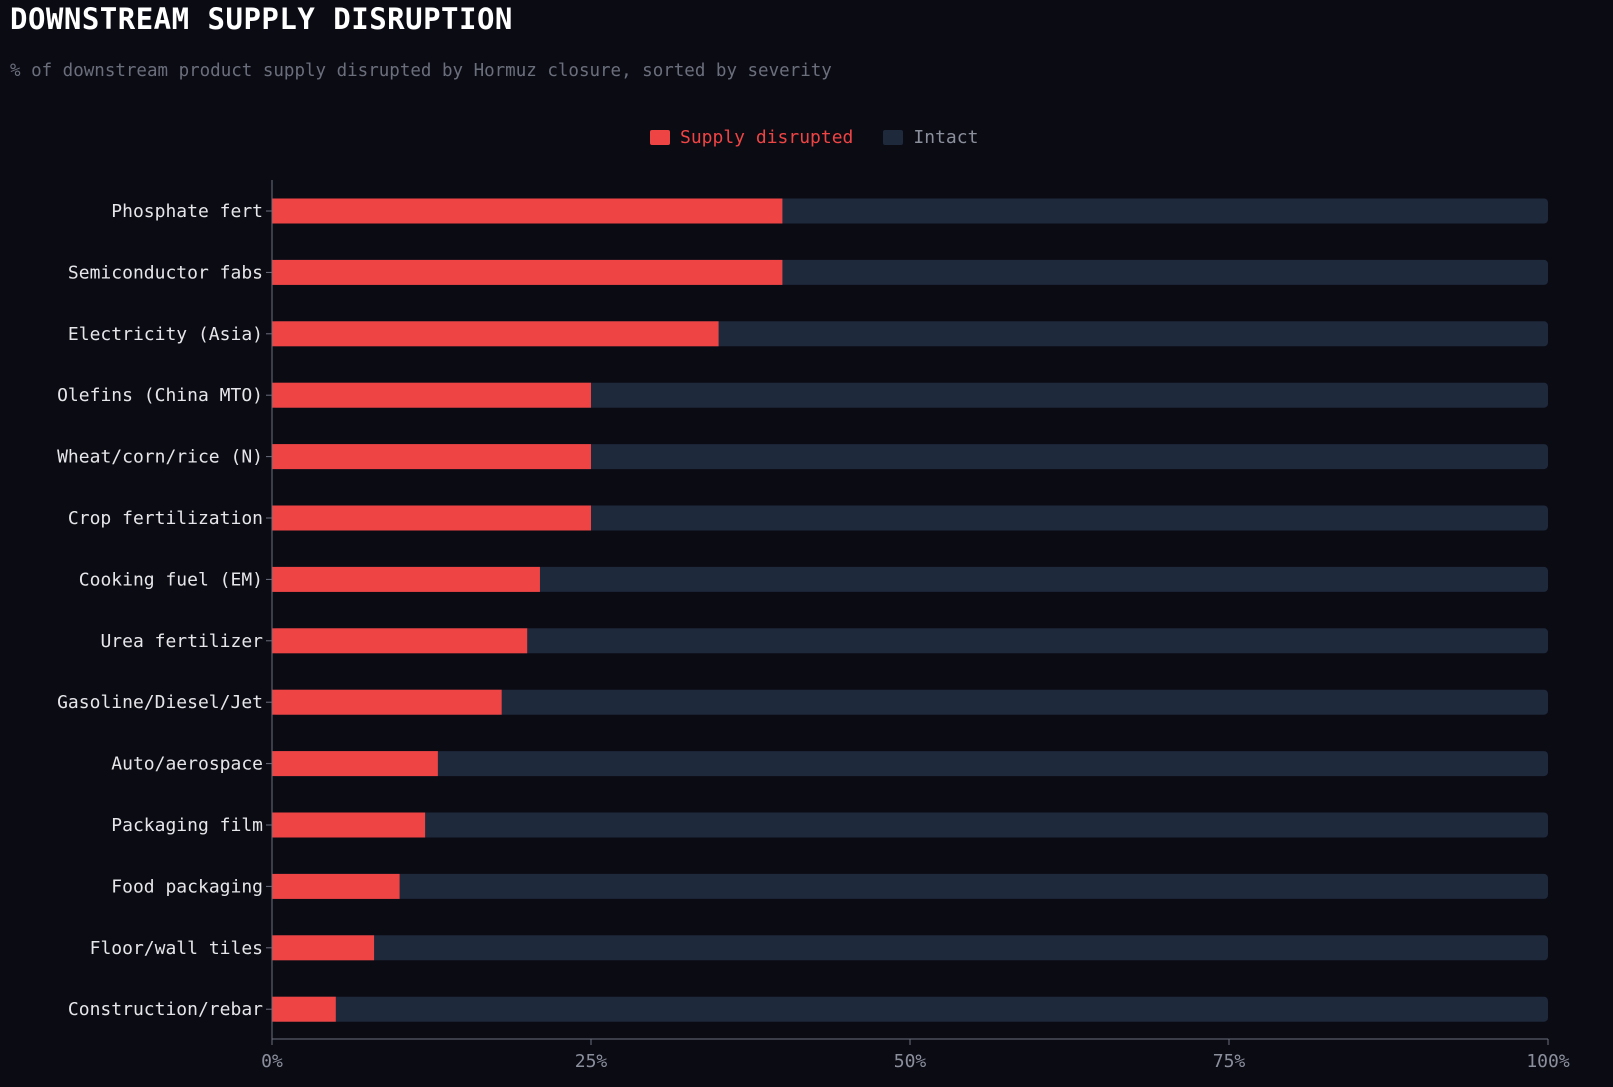 This screenshot has height=1087, width=1613. I want to click on legend-swatch-intact, so click(893, 137).